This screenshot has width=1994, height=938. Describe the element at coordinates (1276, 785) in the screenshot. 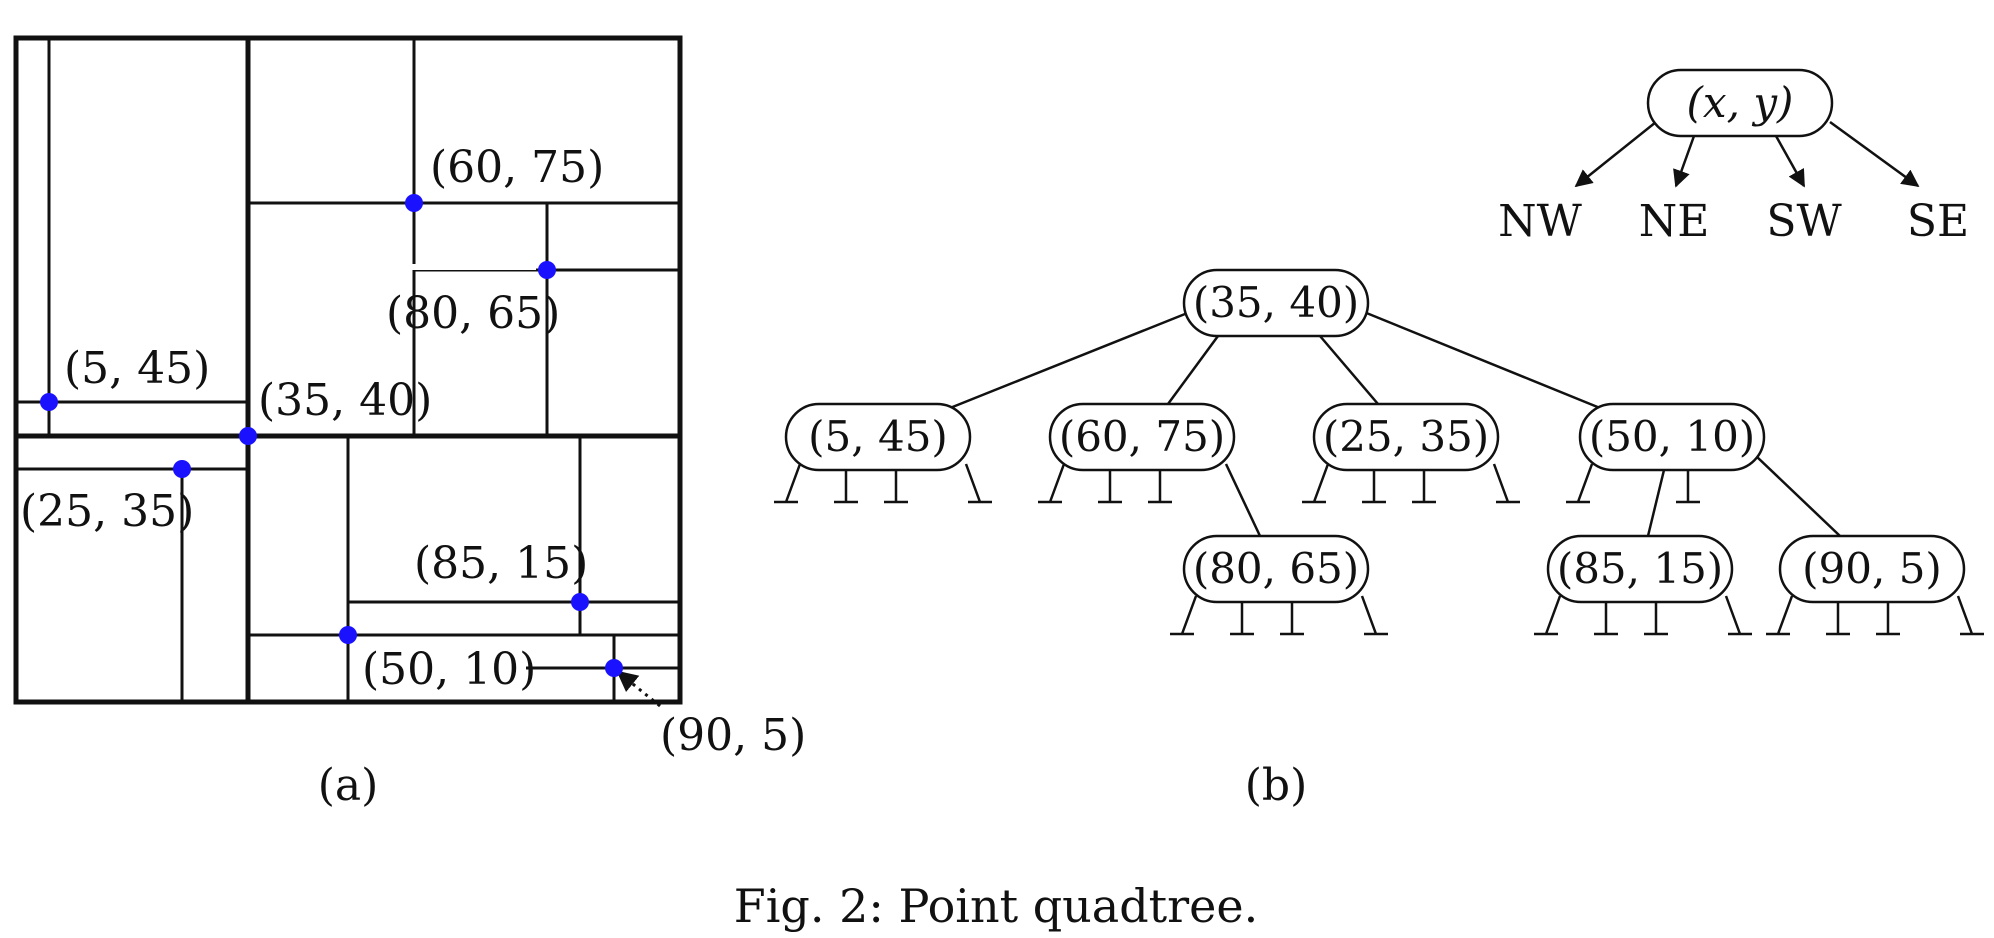

I see `panel-b-label: (b)` at that location.